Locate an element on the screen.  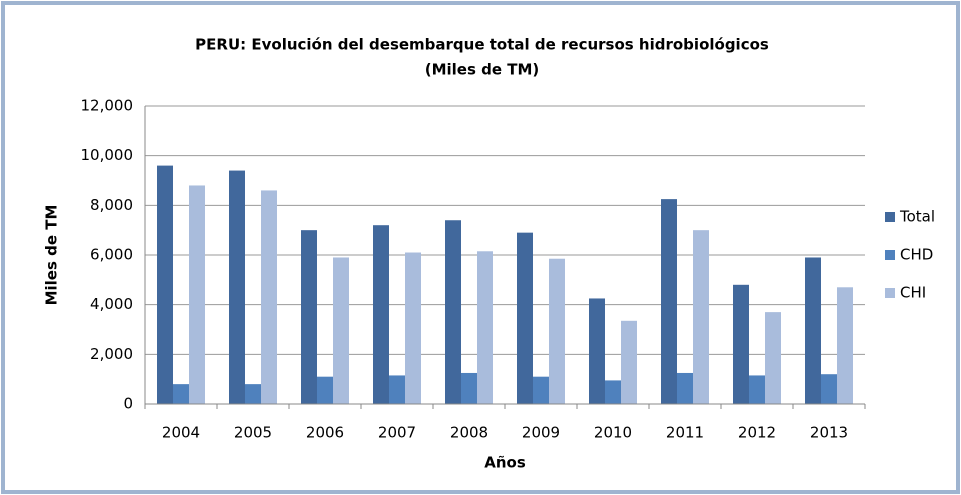
y-tick-label: 8,000 is located at coordinates (111, 205).